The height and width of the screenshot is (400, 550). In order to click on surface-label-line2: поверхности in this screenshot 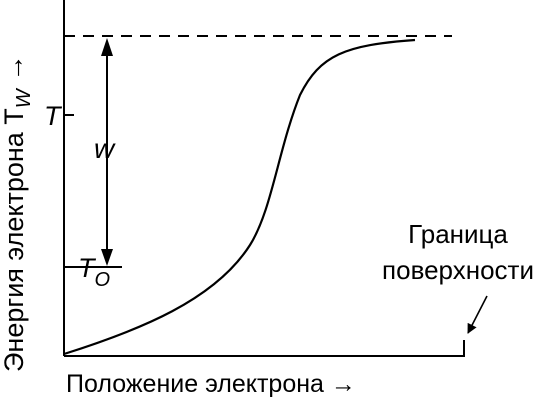, I will do `click(458, 270)`.